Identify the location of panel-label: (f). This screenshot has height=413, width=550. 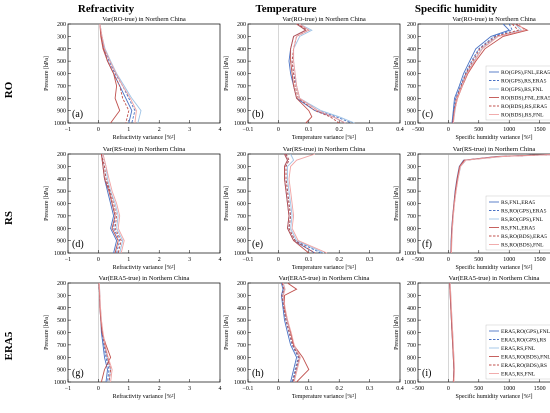
(427, 244).